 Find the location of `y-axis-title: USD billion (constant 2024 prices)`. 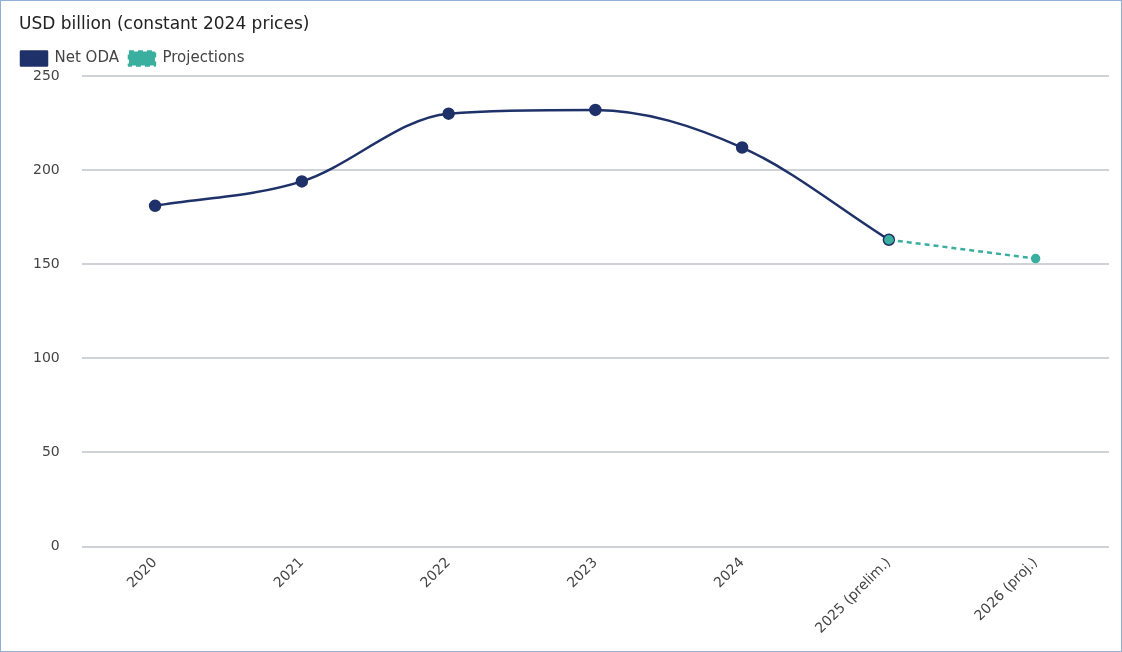

y-axis-title: USD billion (constant 2024 prices) is located at coordinates (164, 23).